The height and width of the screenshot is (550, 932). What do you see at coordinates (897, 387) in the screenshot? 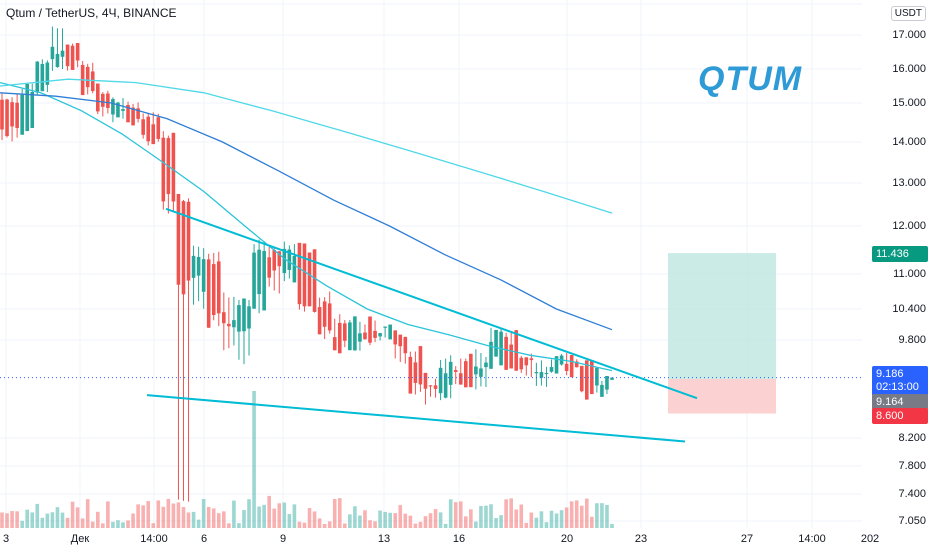
I see `bar-countdown: 02:13:00` at bounding box center [897, 387].